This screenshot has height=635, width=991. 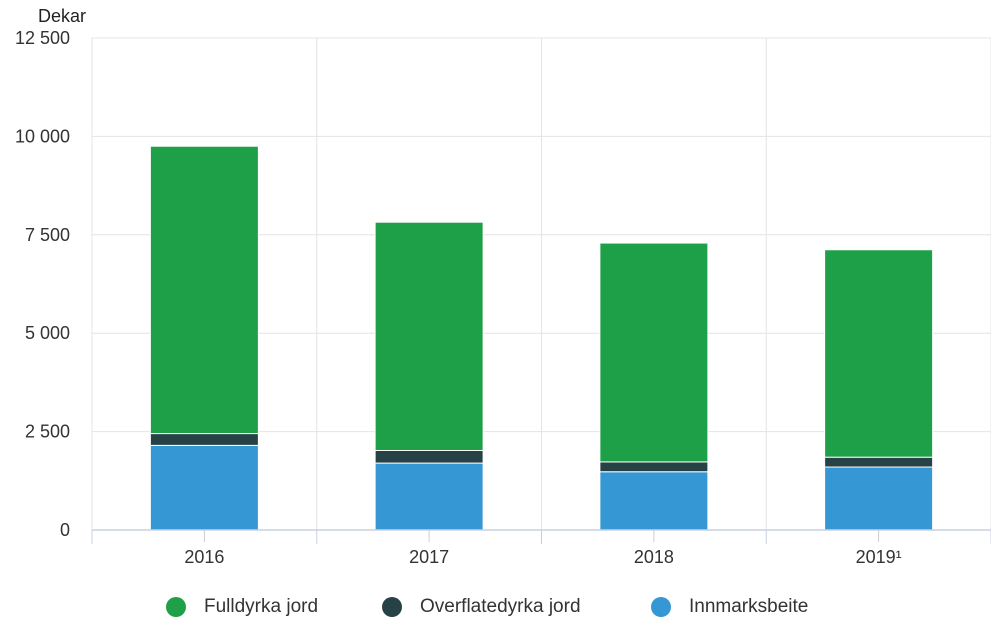 I want to click on x-tick-label: 2016, so click(x=204, y=557).